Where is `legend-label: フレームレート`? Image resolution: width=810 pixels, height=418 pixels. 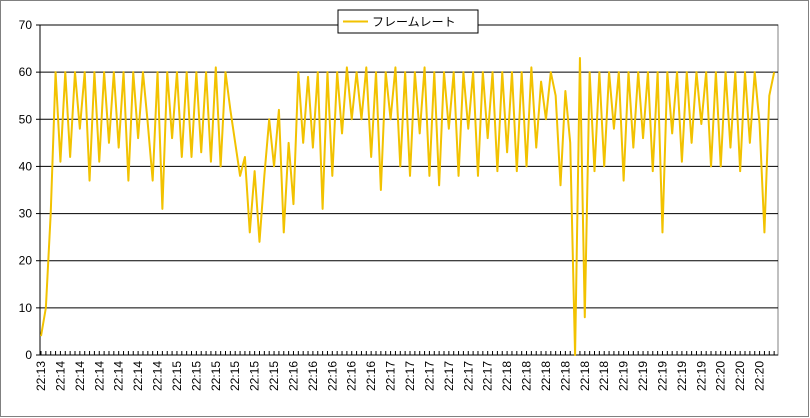
legend-label: フレームレート is located at coordinates (414, 22).